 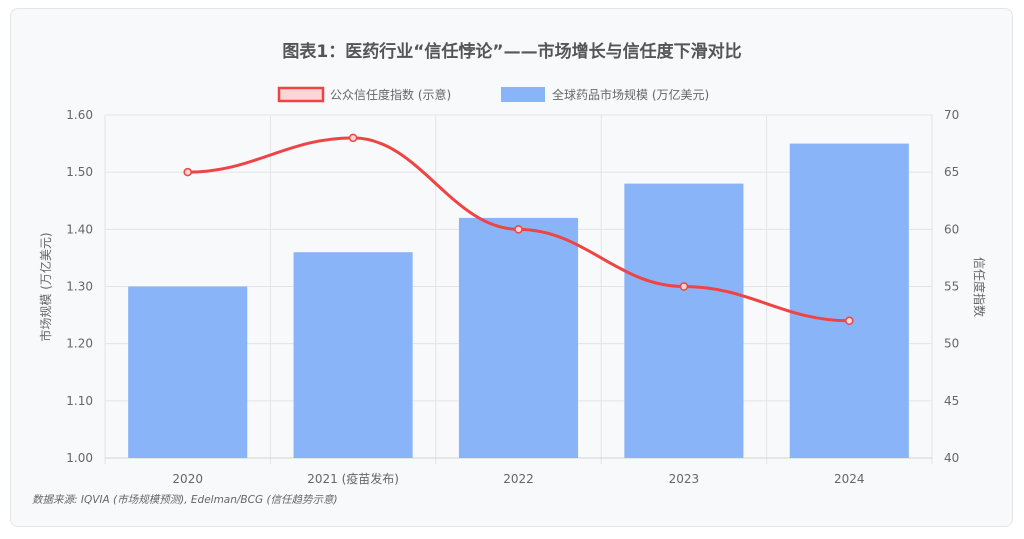 I want to click on y2-tick-label: 55, so click(x=951, y=287).